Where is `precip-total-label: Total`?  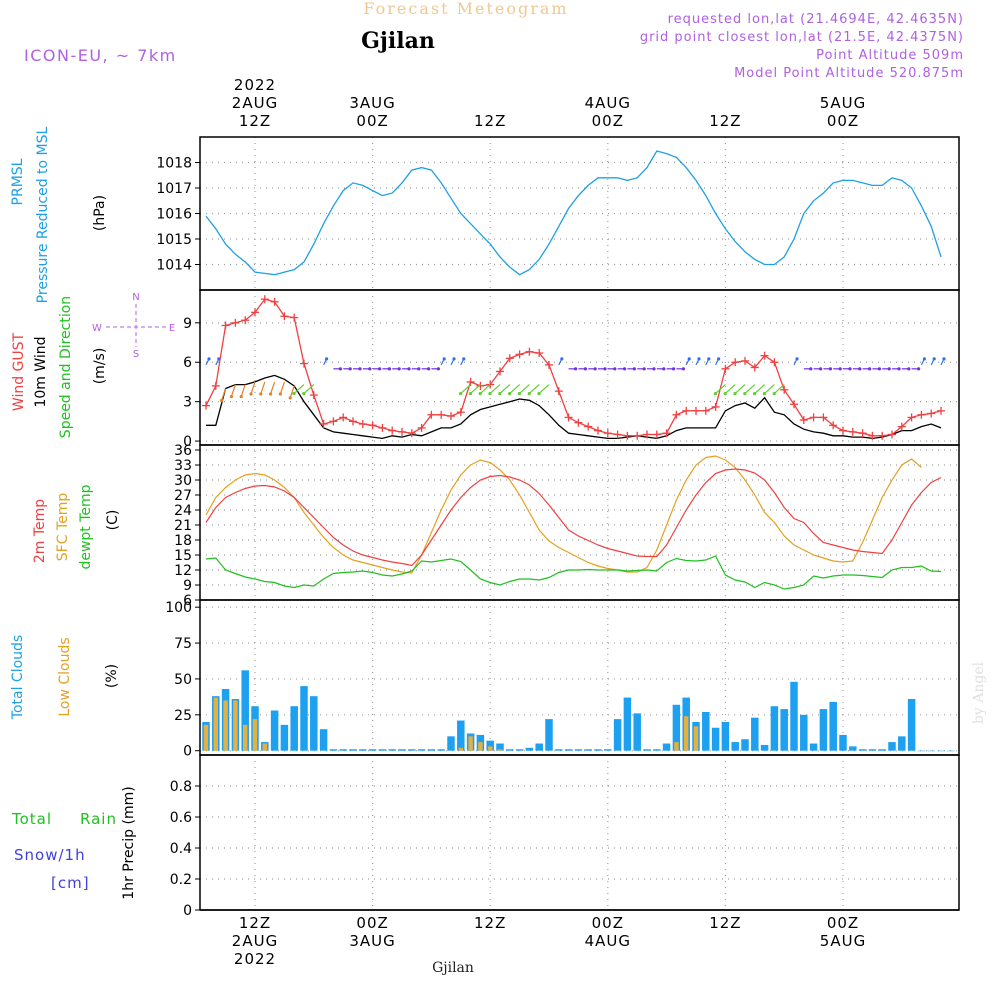
precip-total-label: Total is located at coordinates (31, 819).